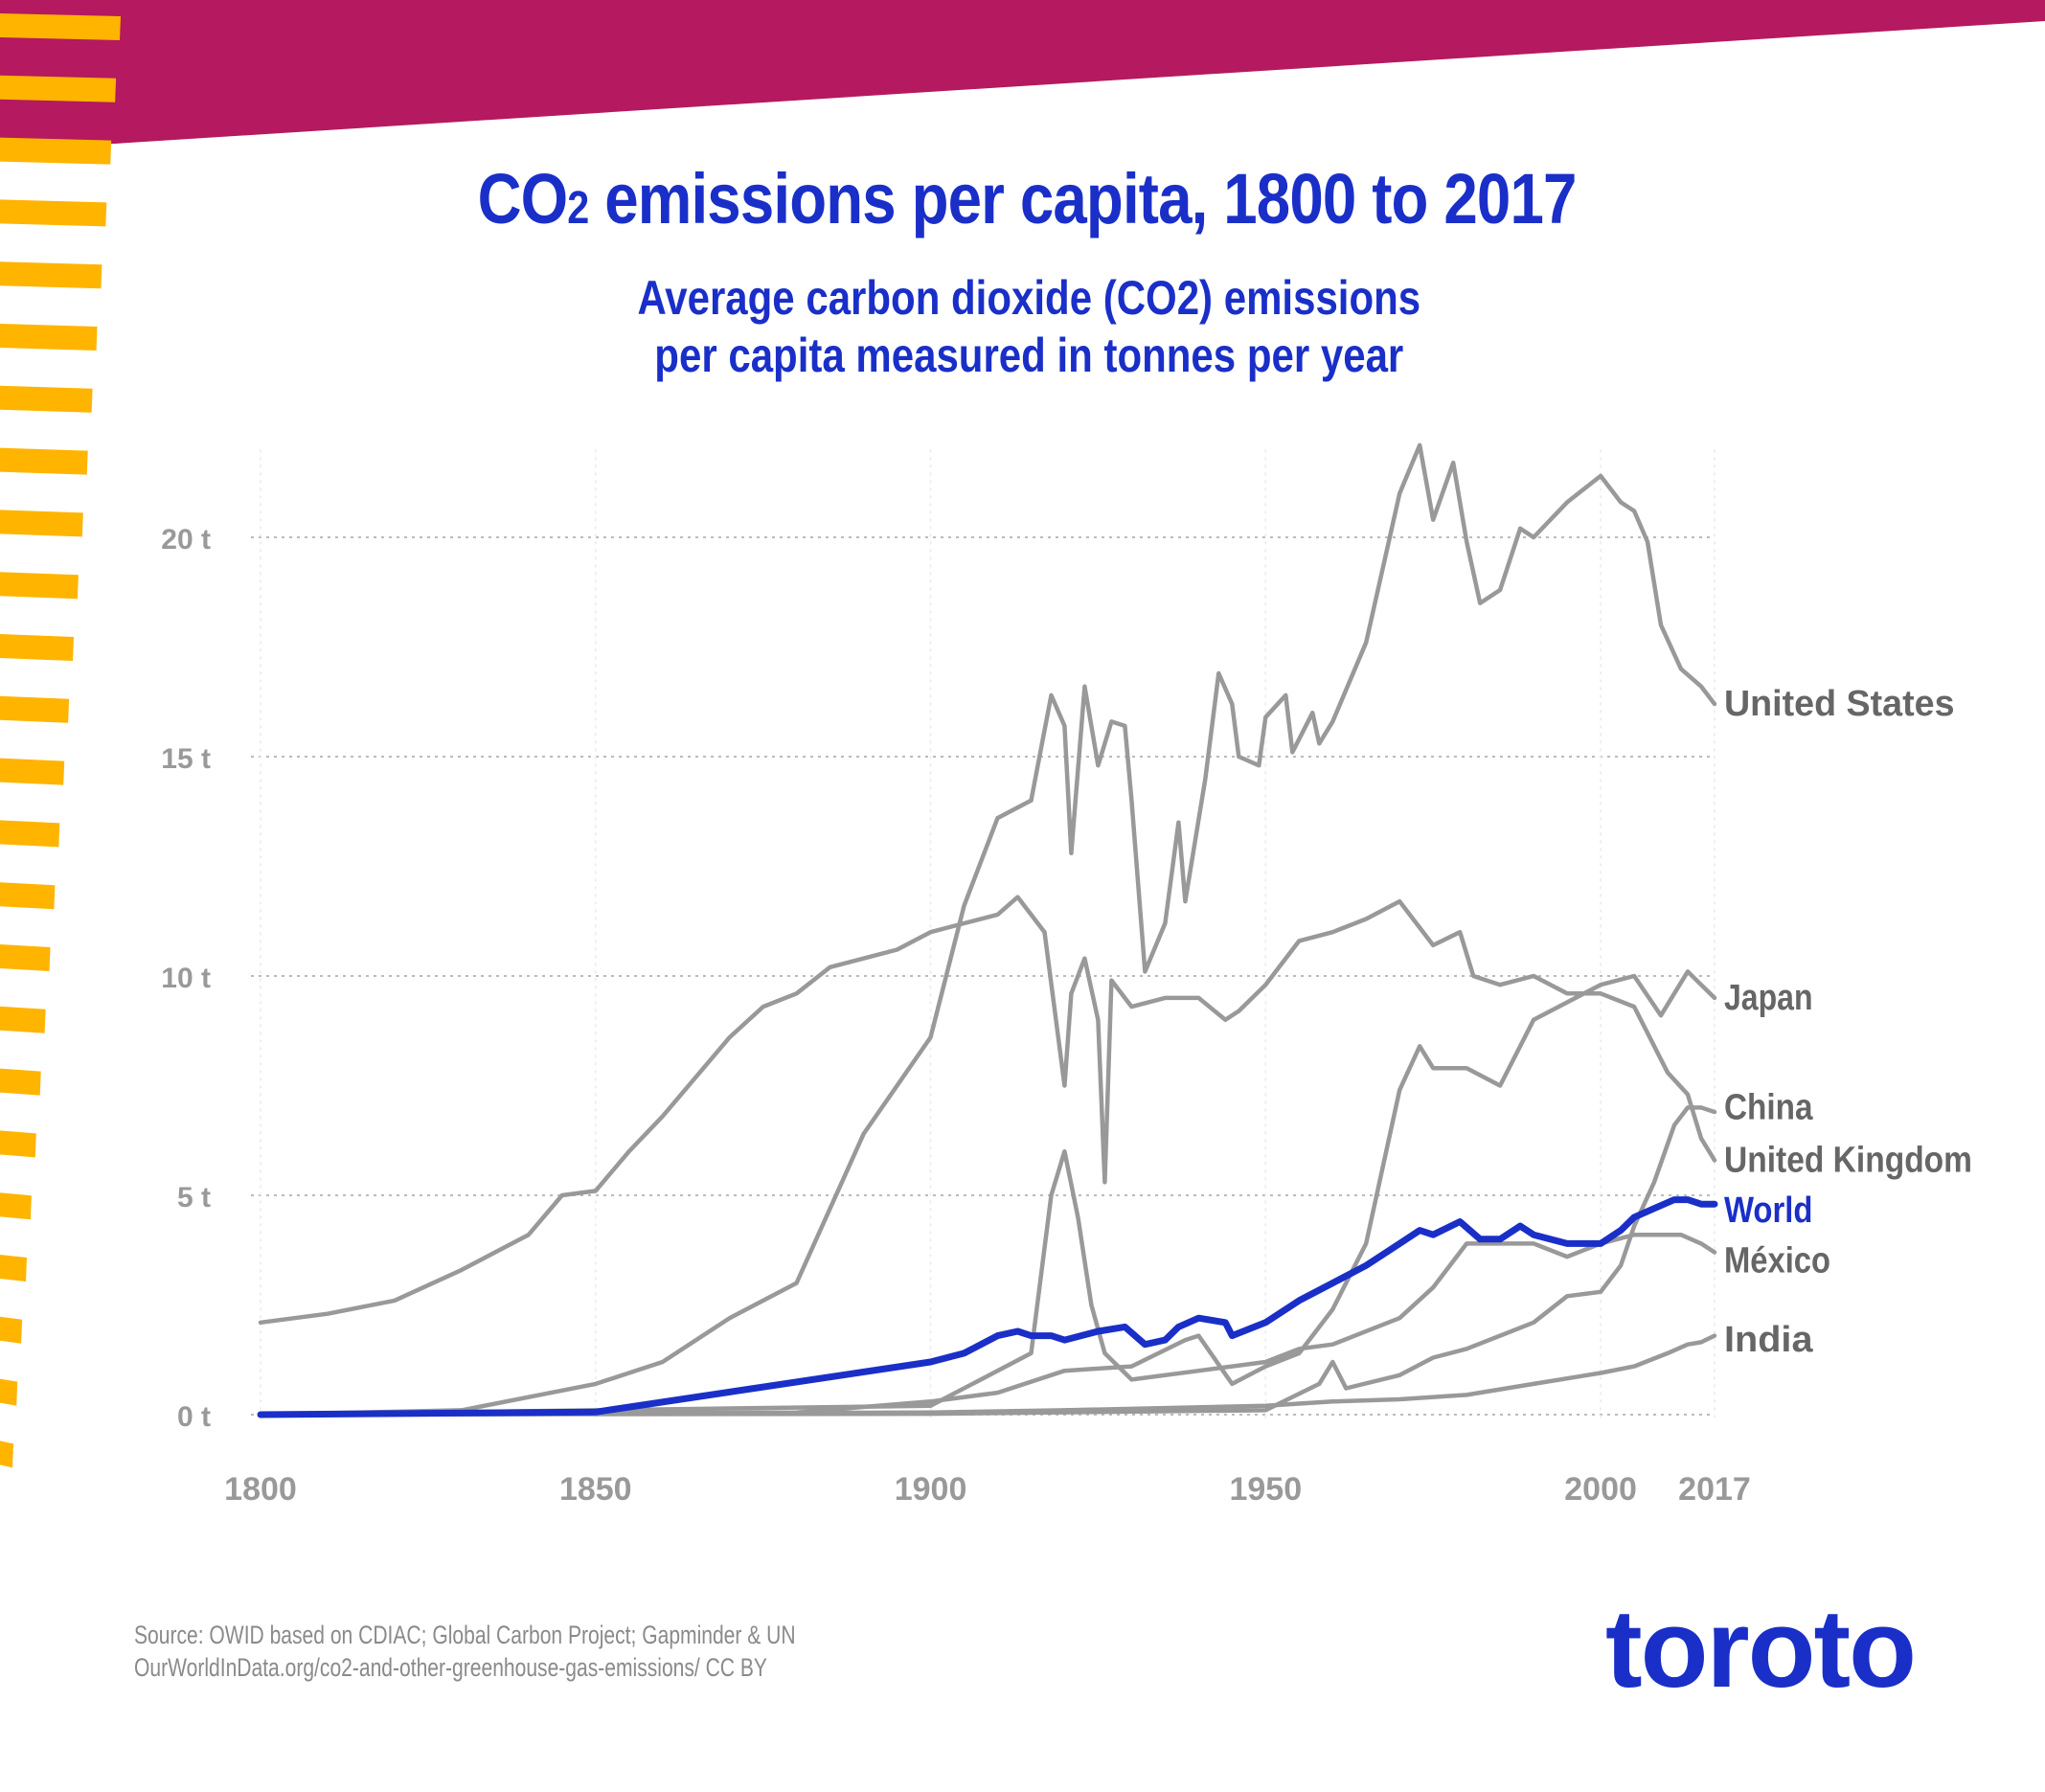 This screenshot has width=2045, height=1792. Describe the element at coordinates (1769, 1107) in the screenshot. I see `series-label-china: China` at that location.